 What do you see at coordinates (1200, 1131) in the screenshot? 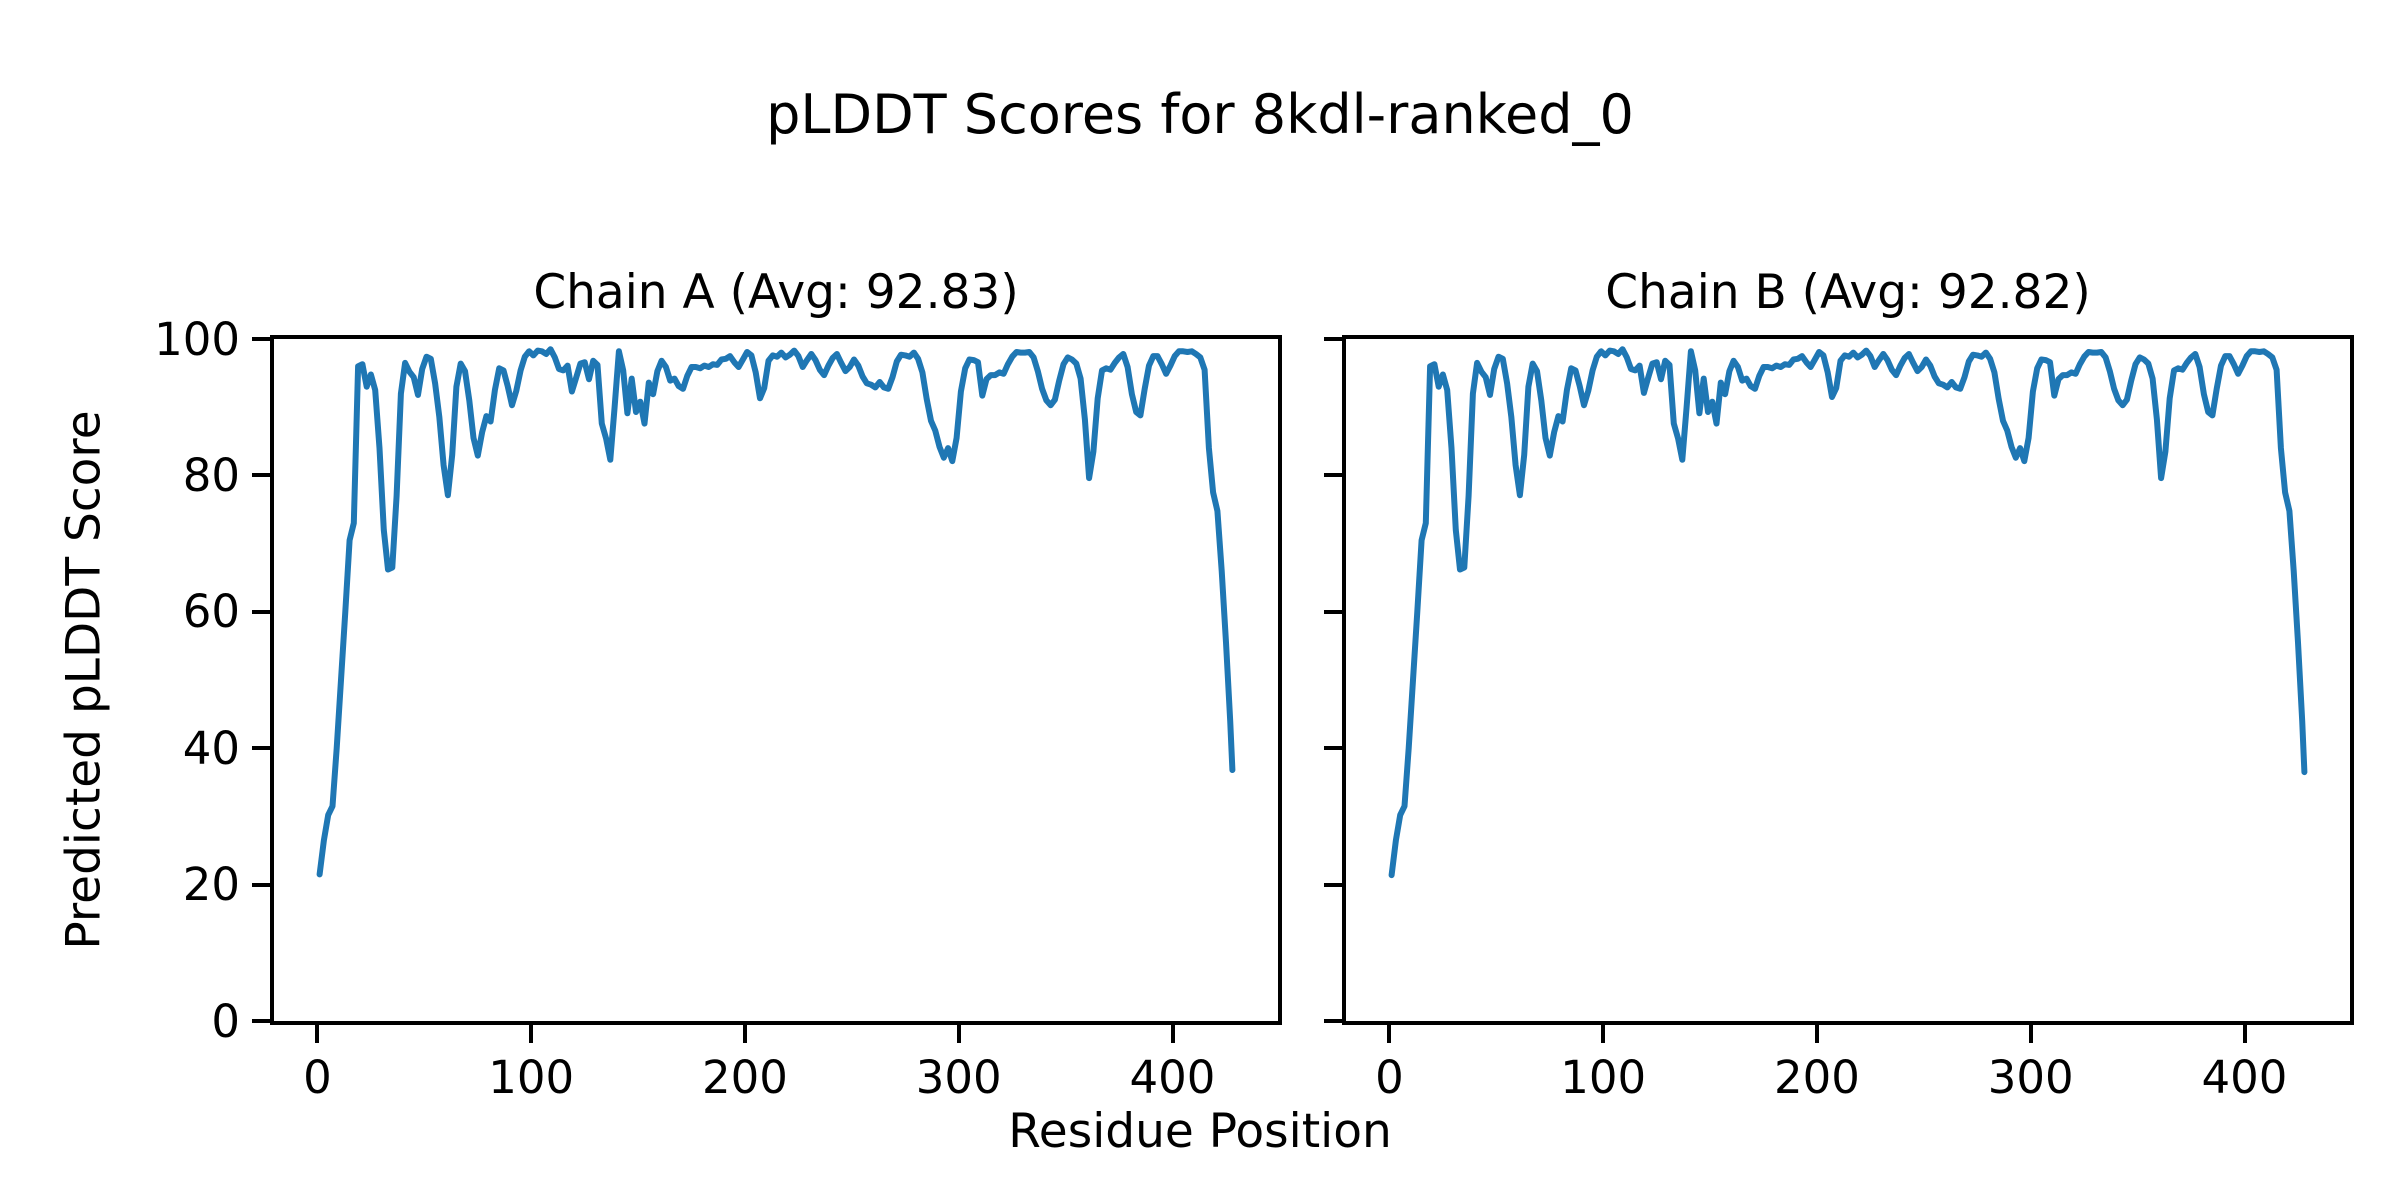
I see `x-axis-label: Residue Position` at bounding box center [1200, 1131].